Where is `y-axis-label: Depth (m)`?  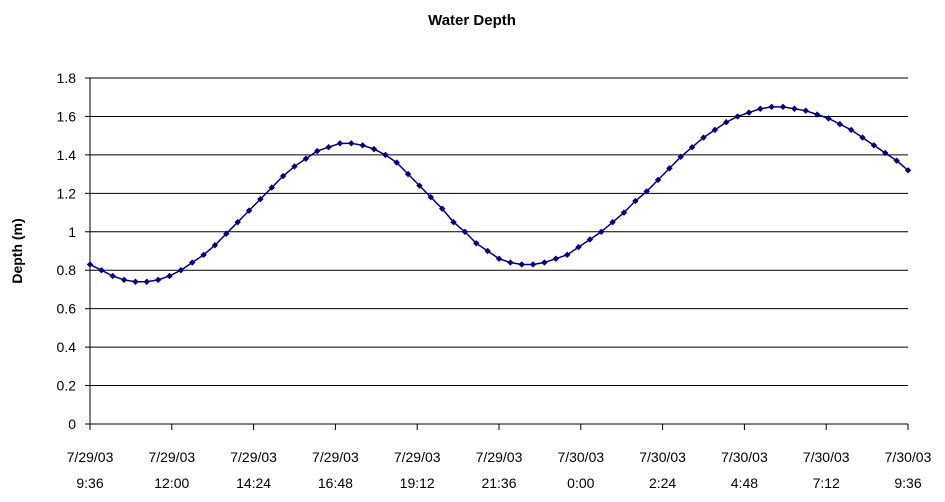
y-axis-label: Depth (m) is located at coordinates (17, 250).